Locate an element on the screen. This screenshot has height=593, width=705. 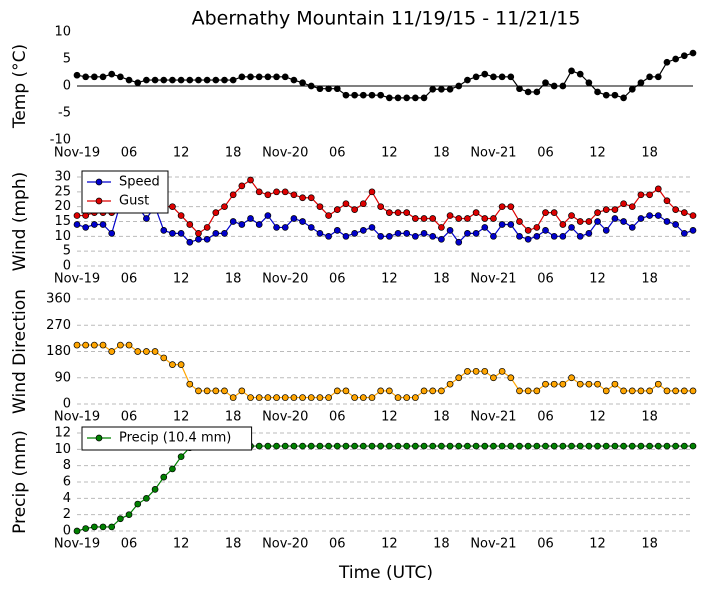
y-tick-label: 20 is located at coordinates (62, 206).